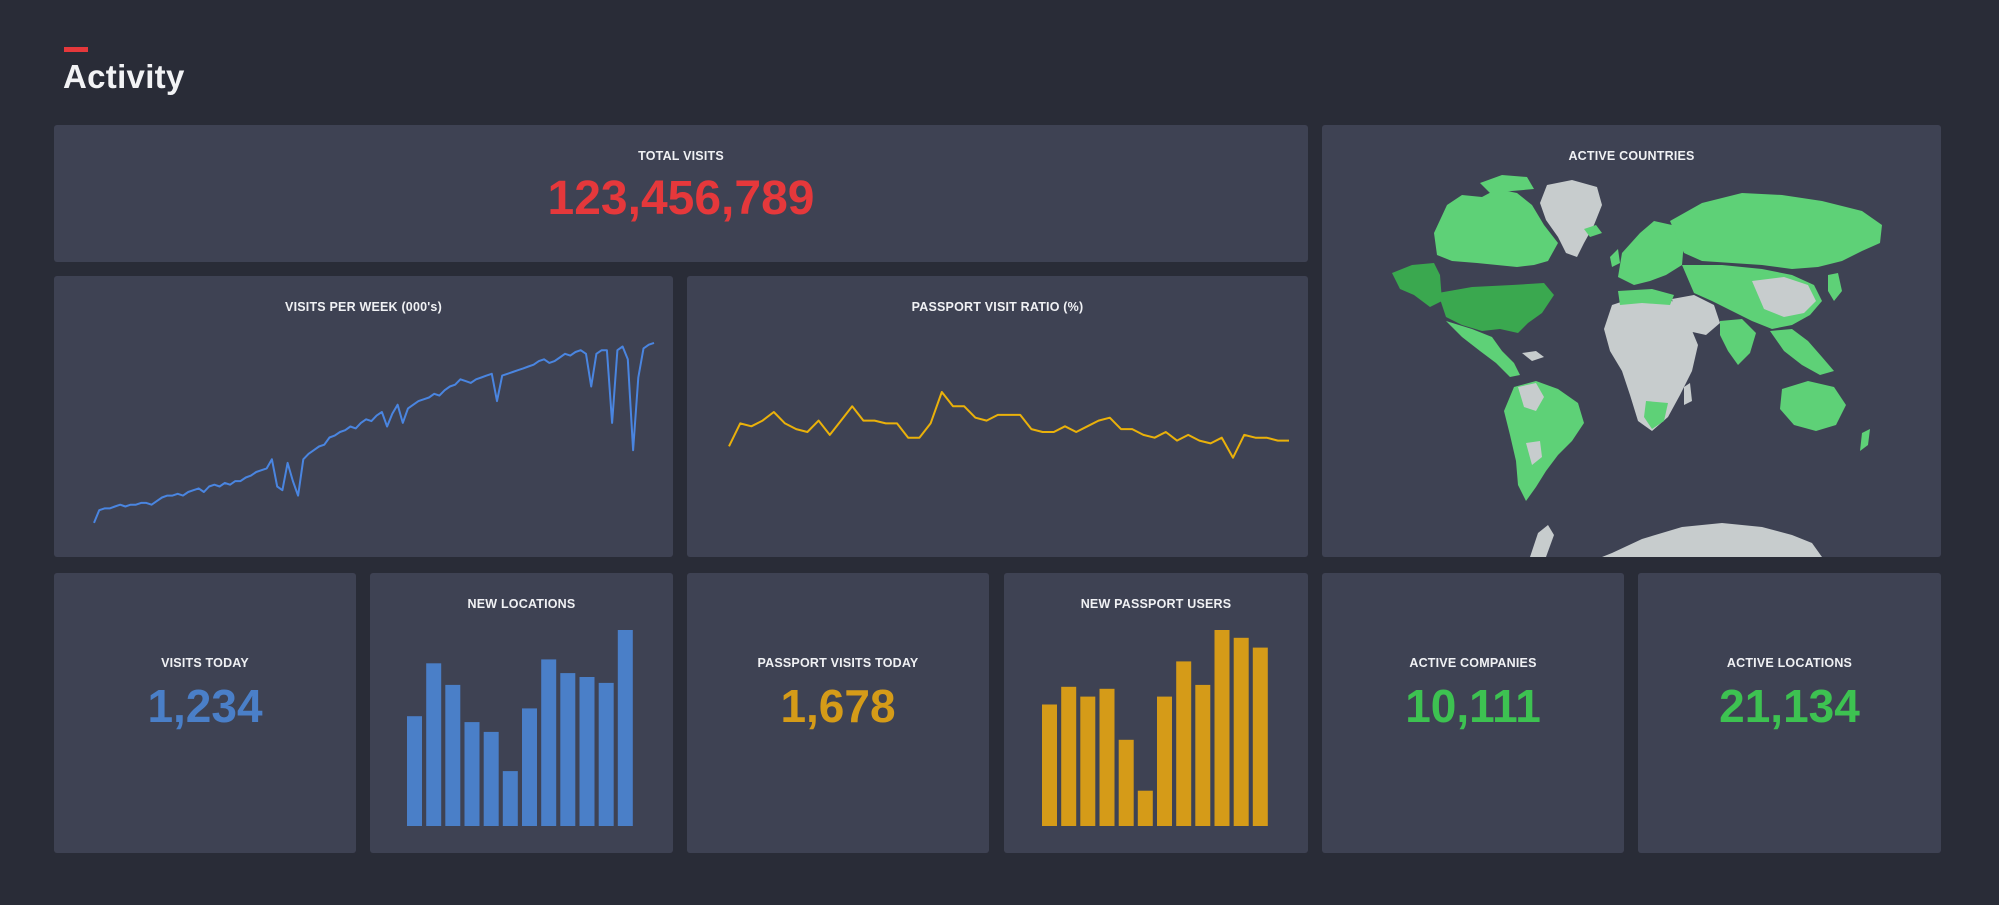  I want to click on map-antarctica, so click(1712, 540).